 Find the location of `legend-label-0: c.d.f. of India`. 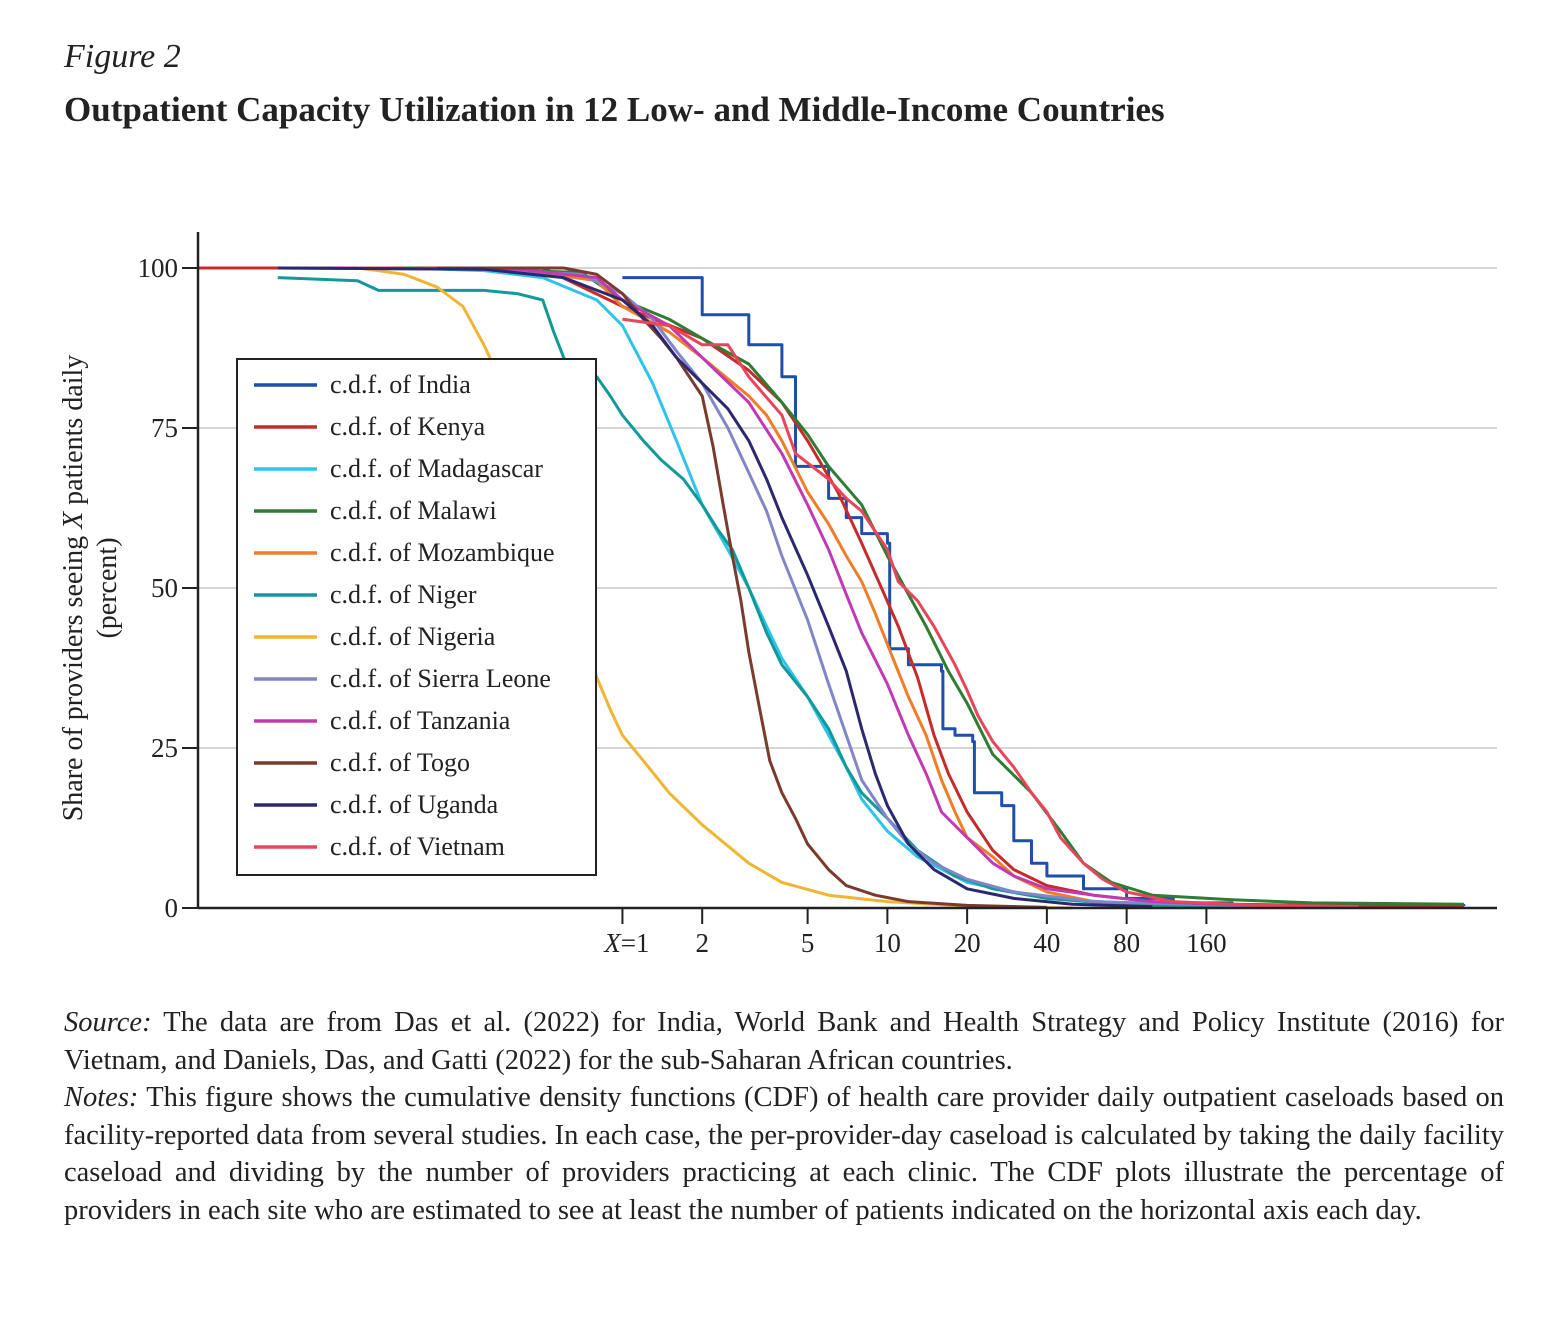

legend-label-0: c.d.f. of India is located at coordinates (400, 384).